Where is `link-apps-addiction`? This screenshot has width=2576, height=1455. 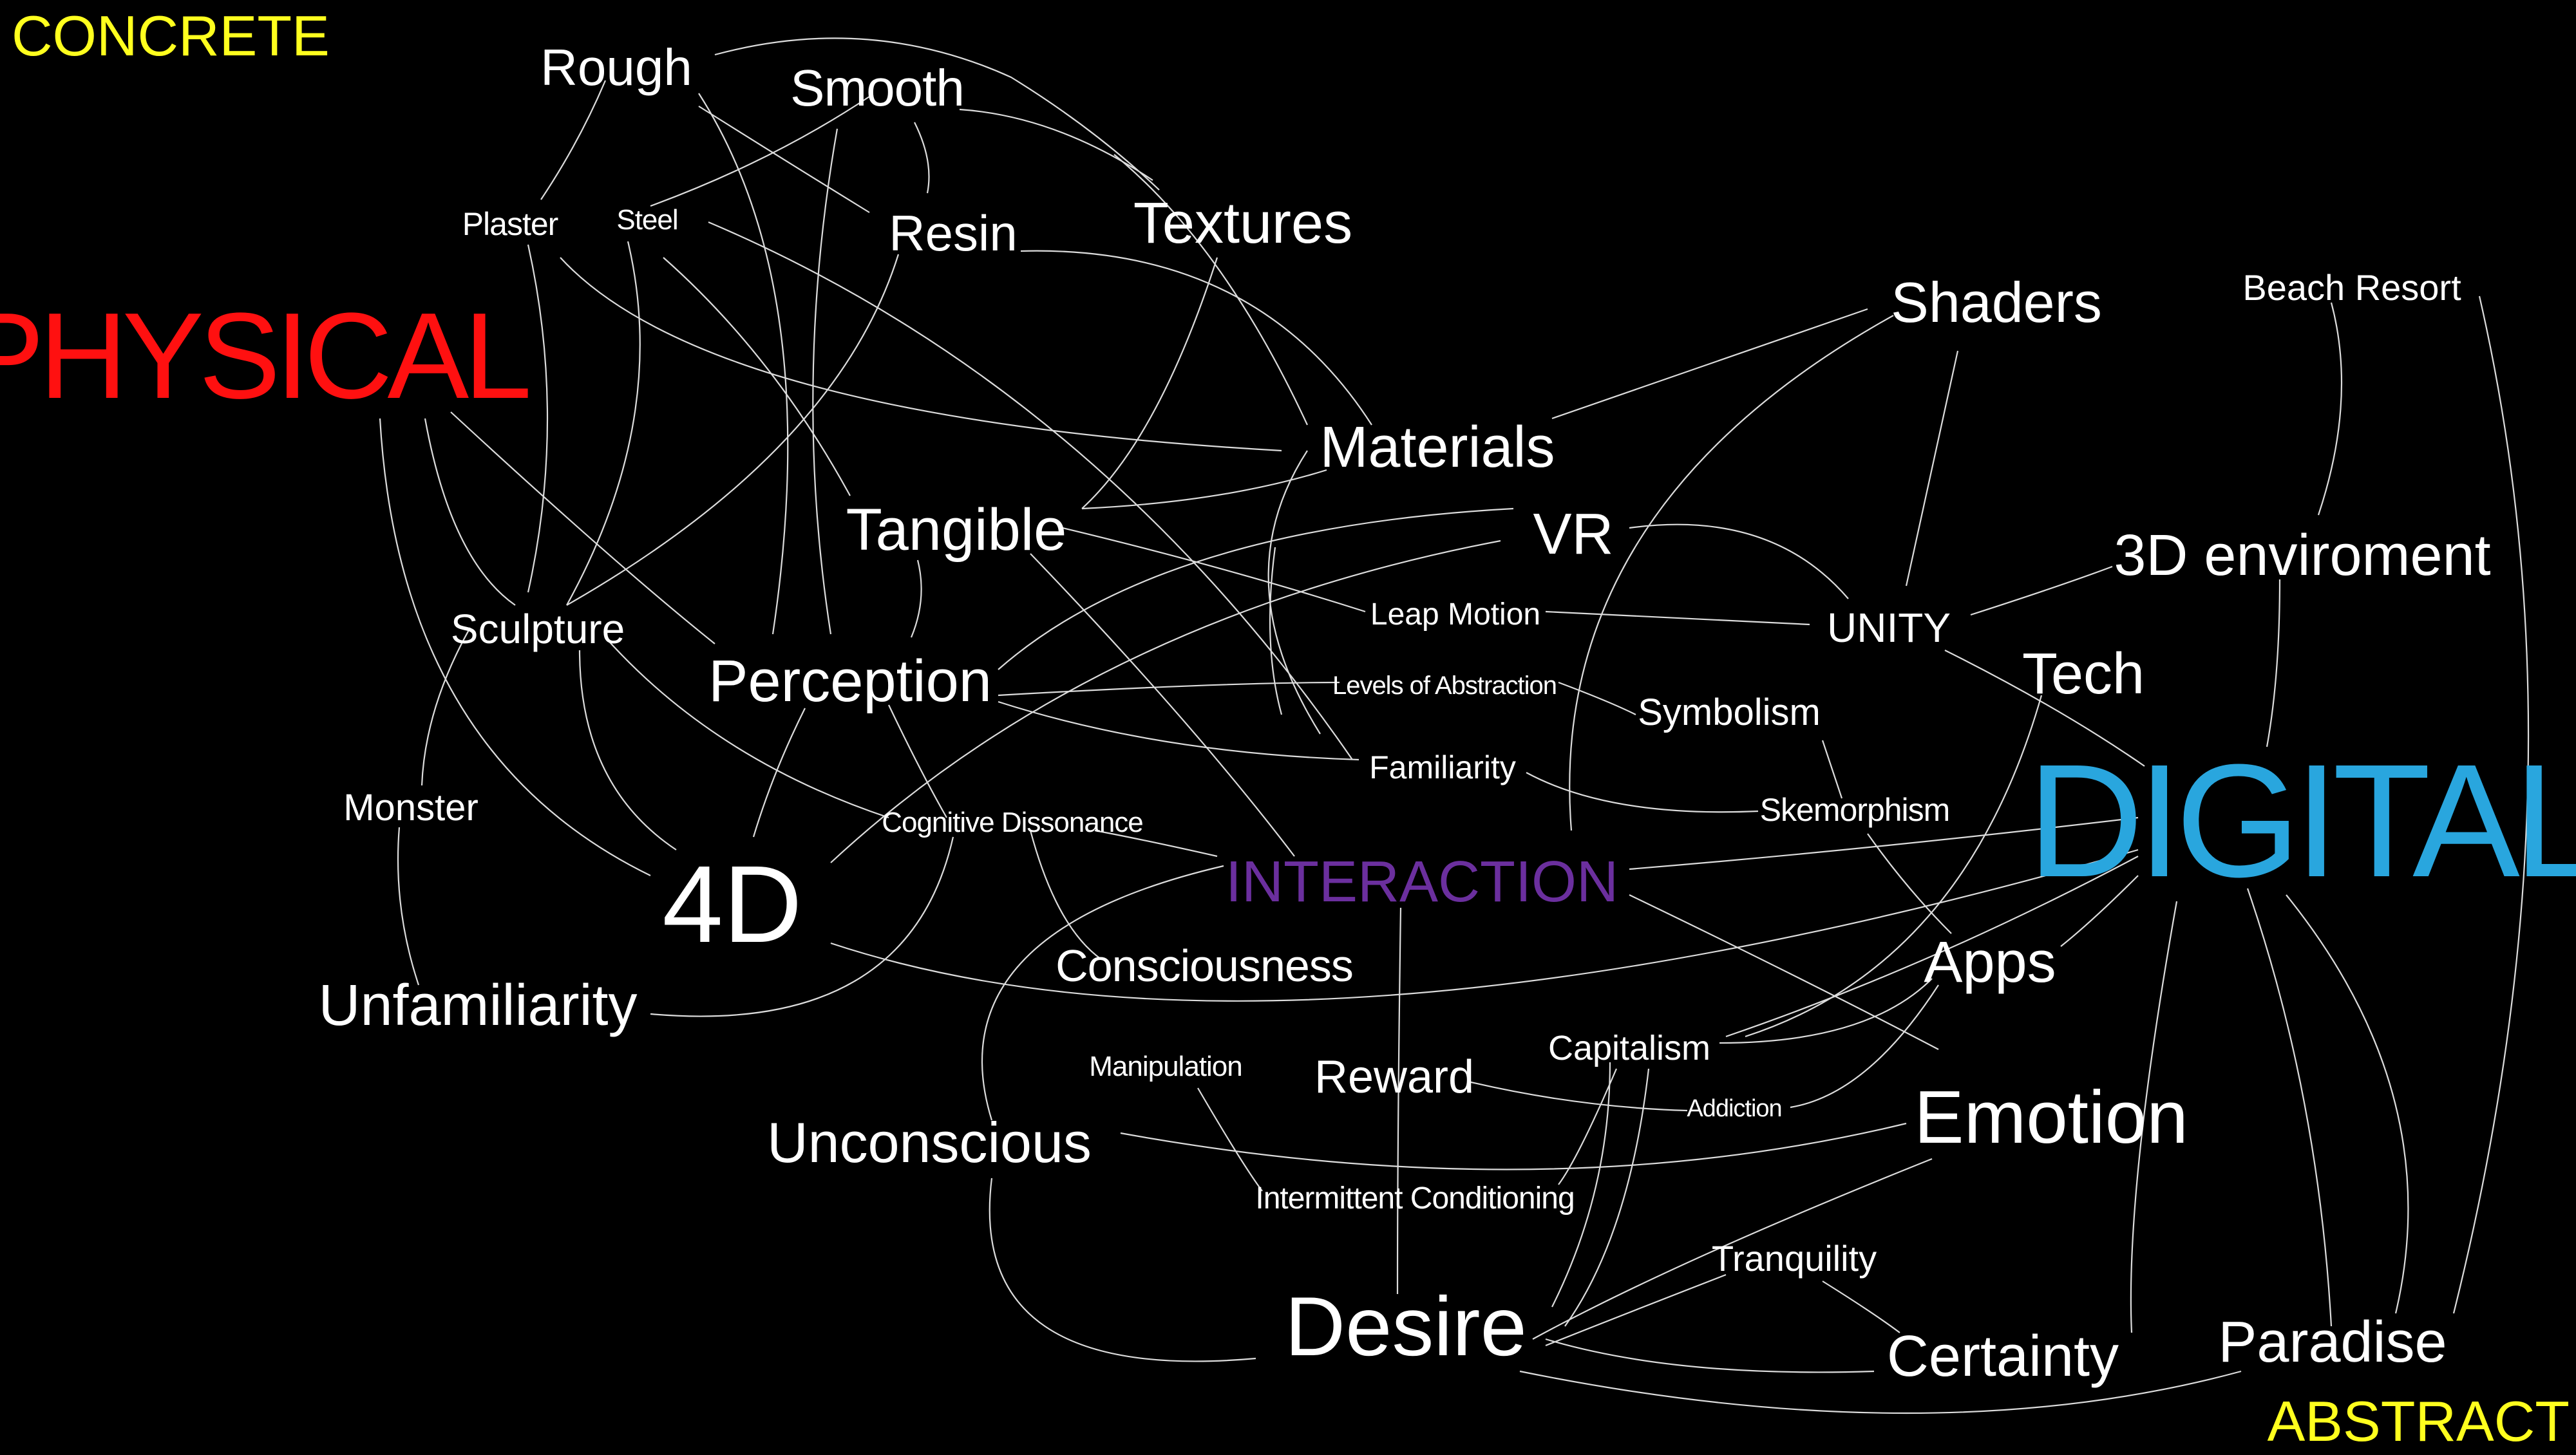
link-apps-addiction is located at coordinates (1865, 1046).